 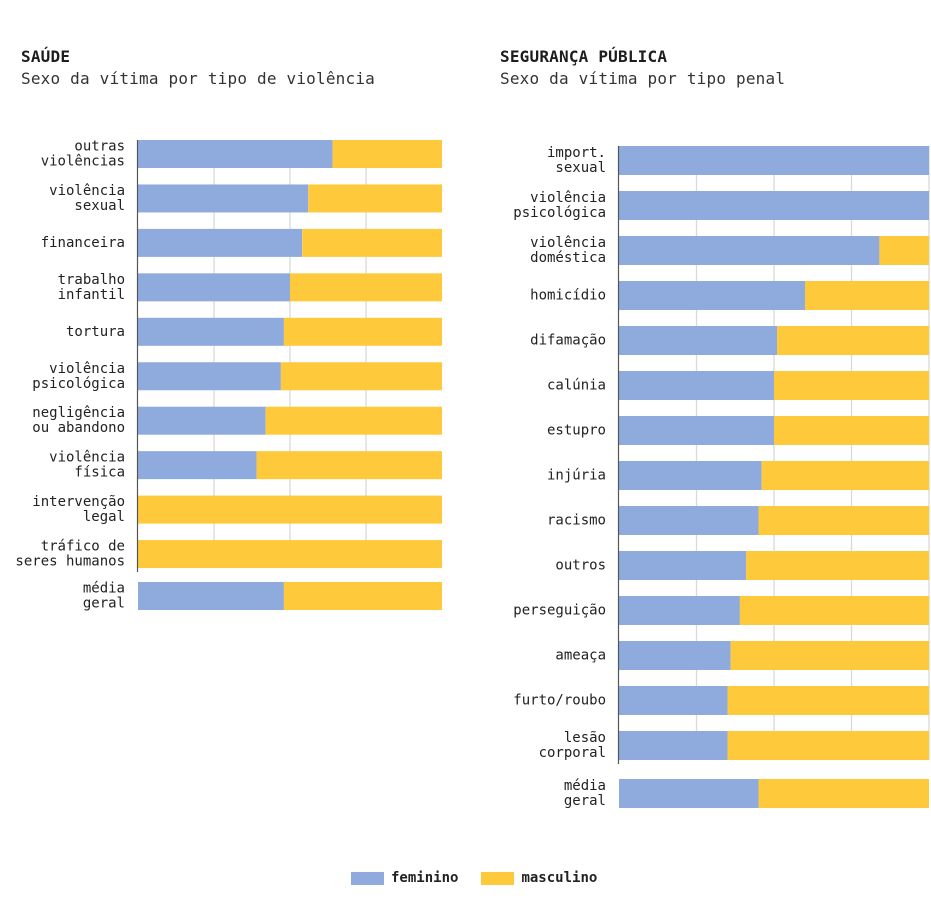 What do you see at coordinates (498, 878) in the screenshot?
I see `legend-swatch-masculino` at bounding box center [498, 878].